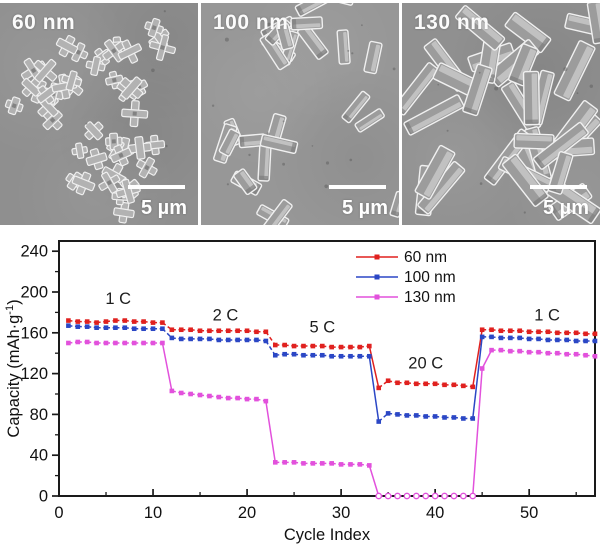  I want to click on svg-text: 130 nm, so click(430, 297).